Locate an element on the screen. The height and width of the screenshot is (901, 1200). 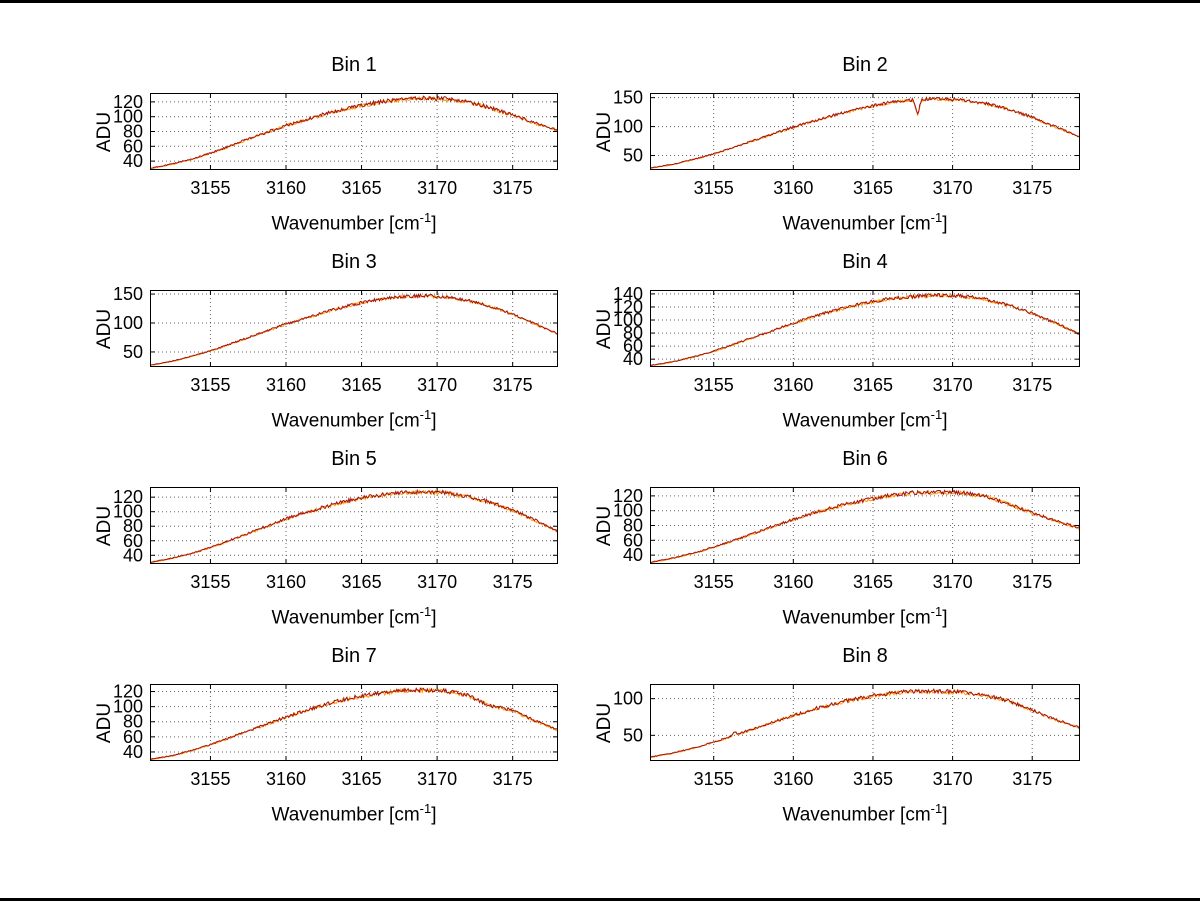
plot-area: 3155 3160 3165 3170 3175 50 100 is located at coordinates (846, 736).